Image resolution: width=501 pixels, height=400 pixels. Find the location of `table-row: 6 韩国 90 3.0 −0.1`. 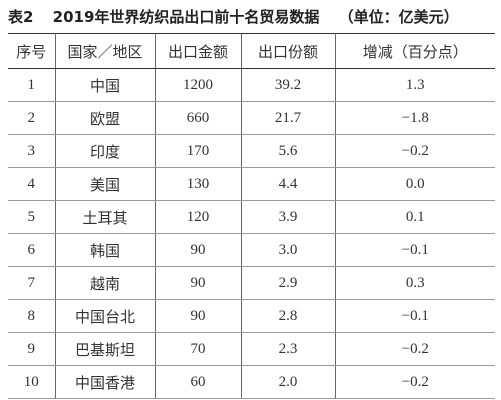

table-row: 6 韩国 90 3.0 −0.1 is located at coordinates (251, 250).